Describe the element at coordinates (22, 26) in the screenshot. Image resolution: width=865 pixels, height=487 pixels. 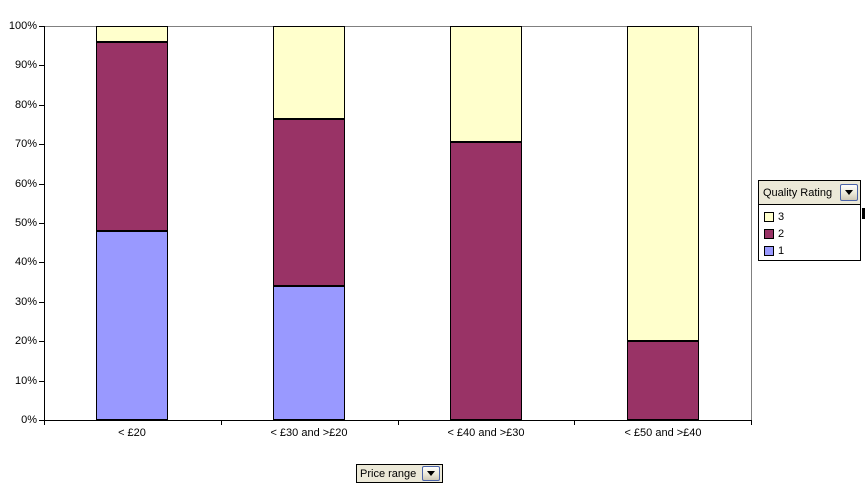
I see `y-axis-label: 100%` at that location.